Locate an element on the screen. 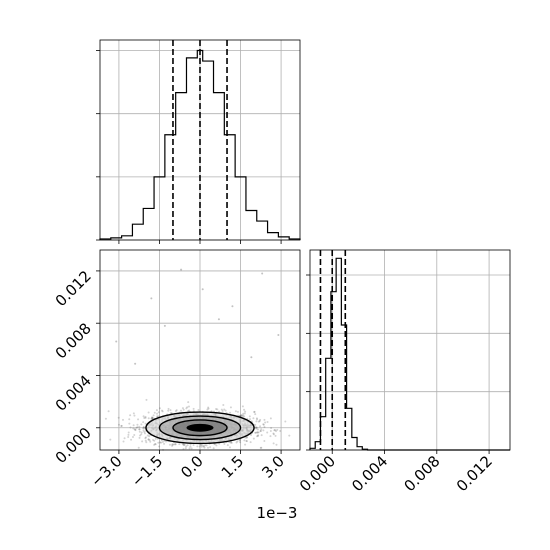 The height and width of the screenshot is (550, 550). density-contours is located at coordinates (200, 428).